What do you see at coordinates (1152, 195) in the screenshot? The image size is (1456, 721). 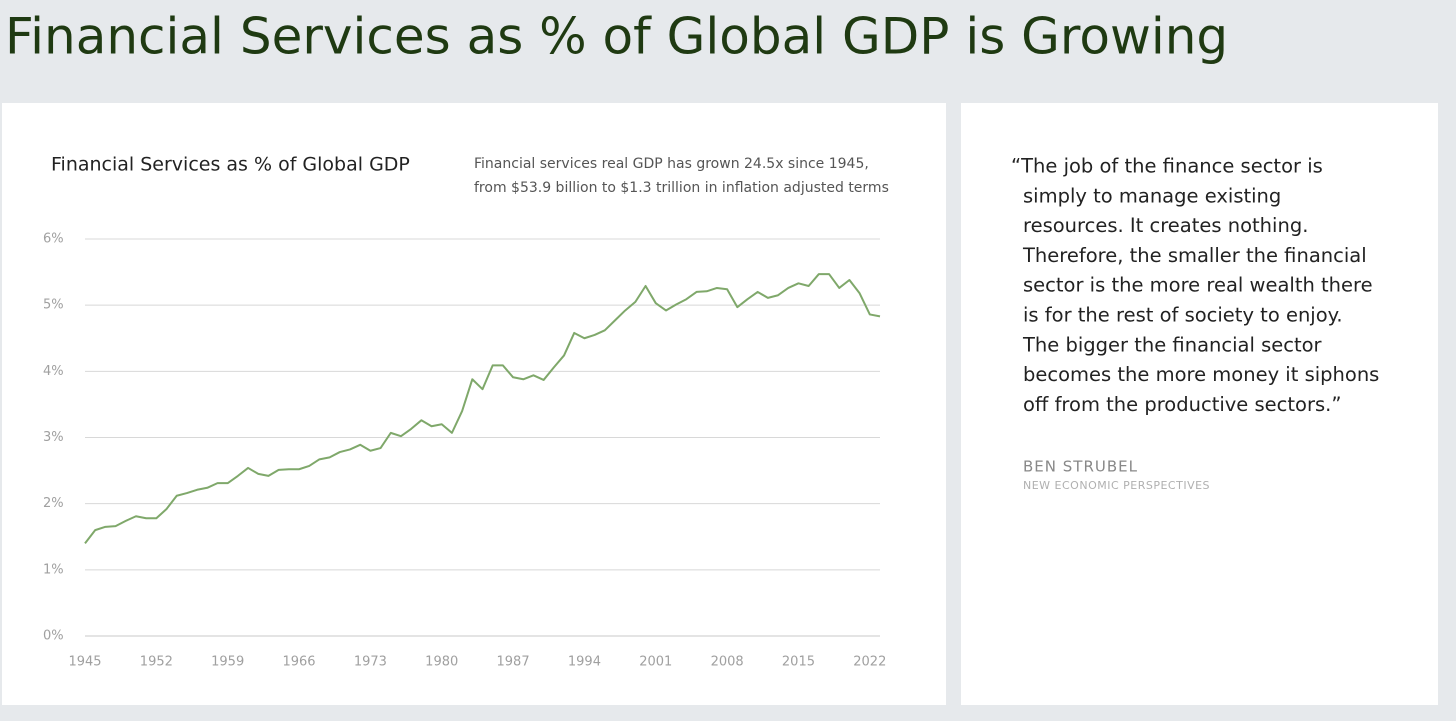 I see `quote-line: simply to manage existing` at bounding box center [1152, 195].